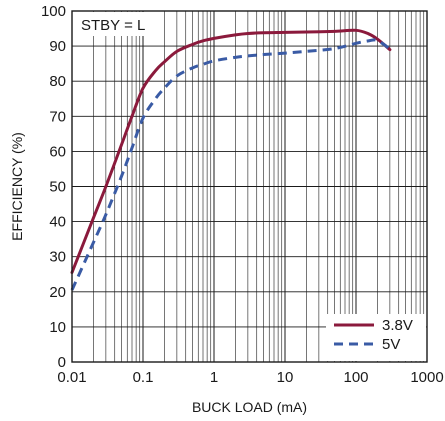 This screenshot has height=421, width=445. What do you see at coordinates (57, 46) in the screenshot?
I see `y-tick-label: 90` at bounding box center [57, 46].